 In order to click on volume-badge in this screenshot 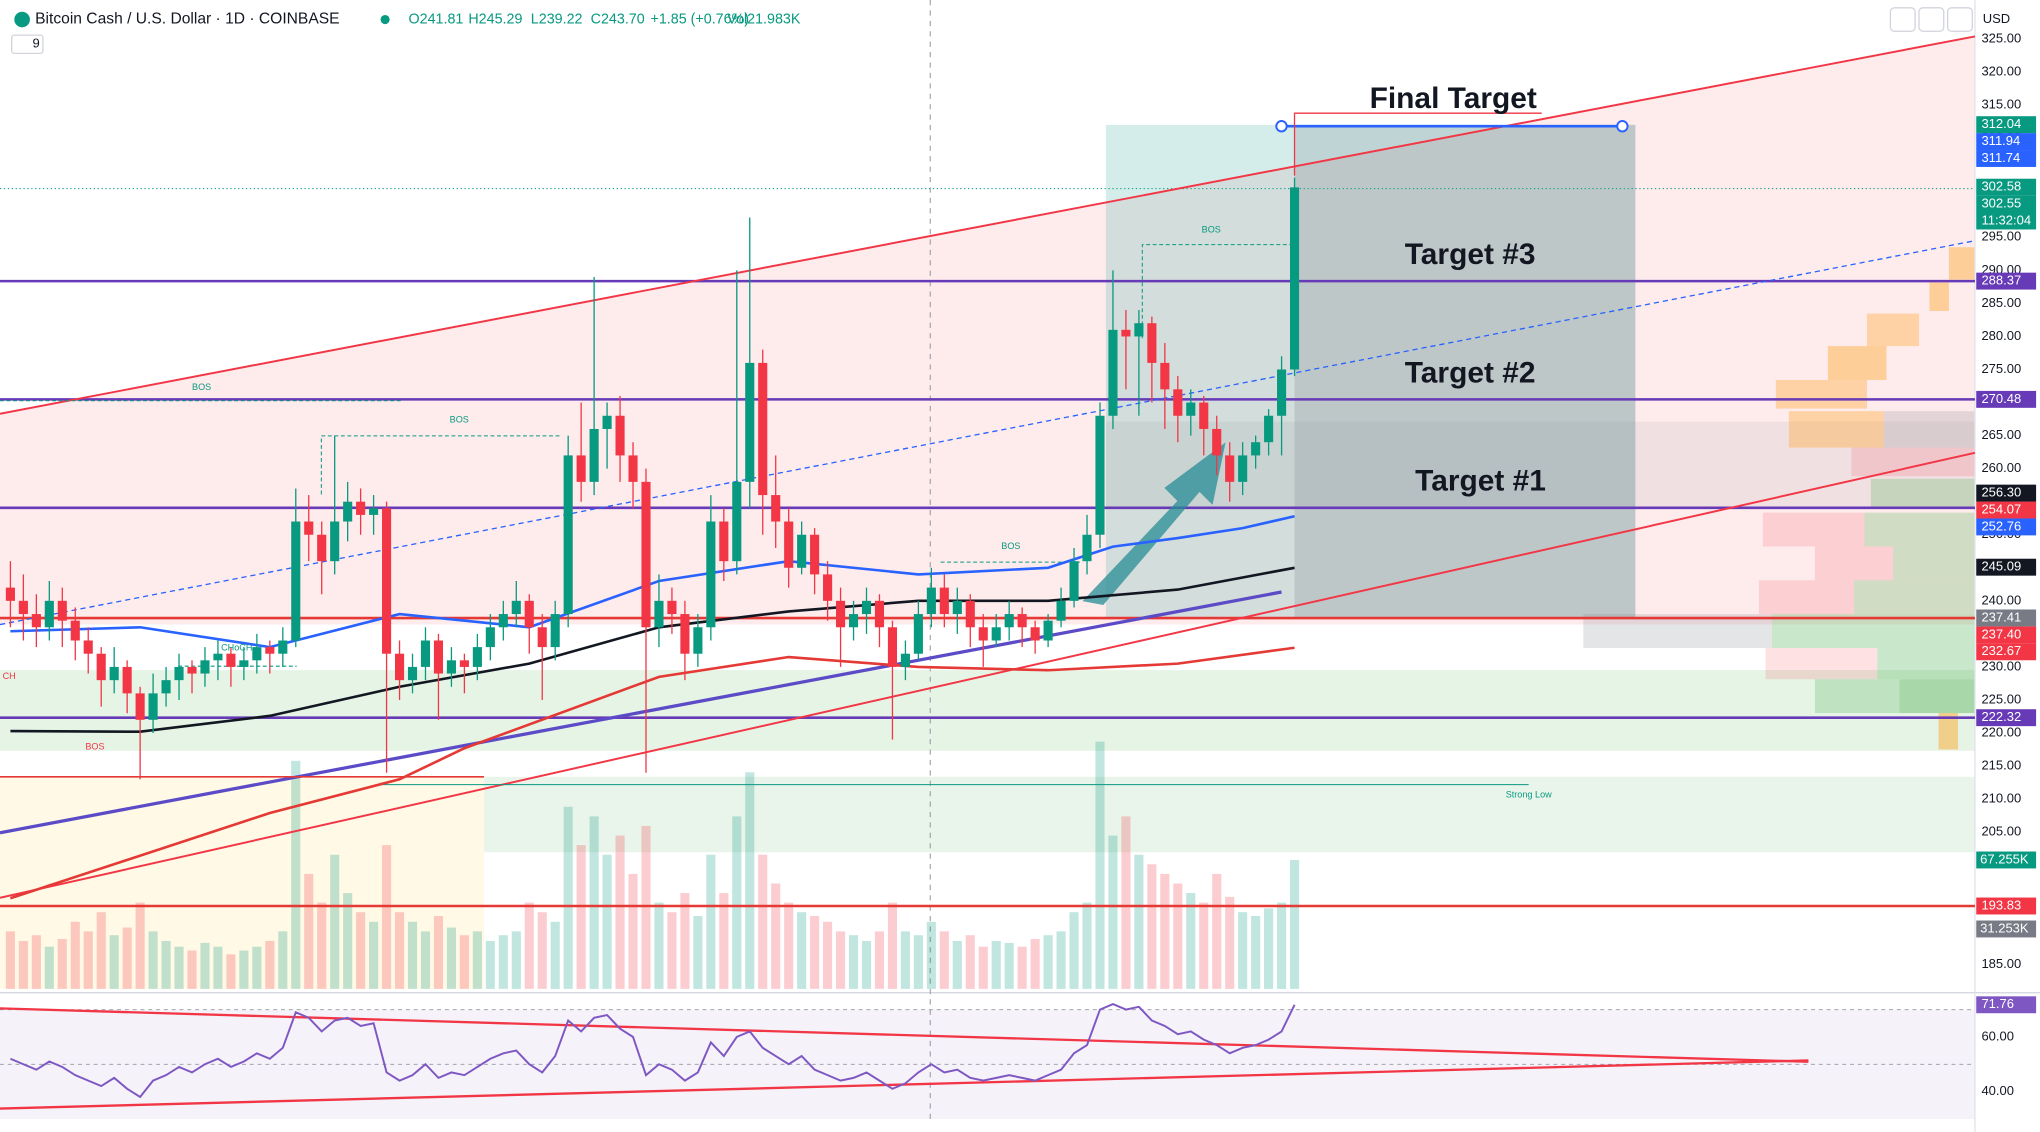, I will do `click(2006, 929)`.